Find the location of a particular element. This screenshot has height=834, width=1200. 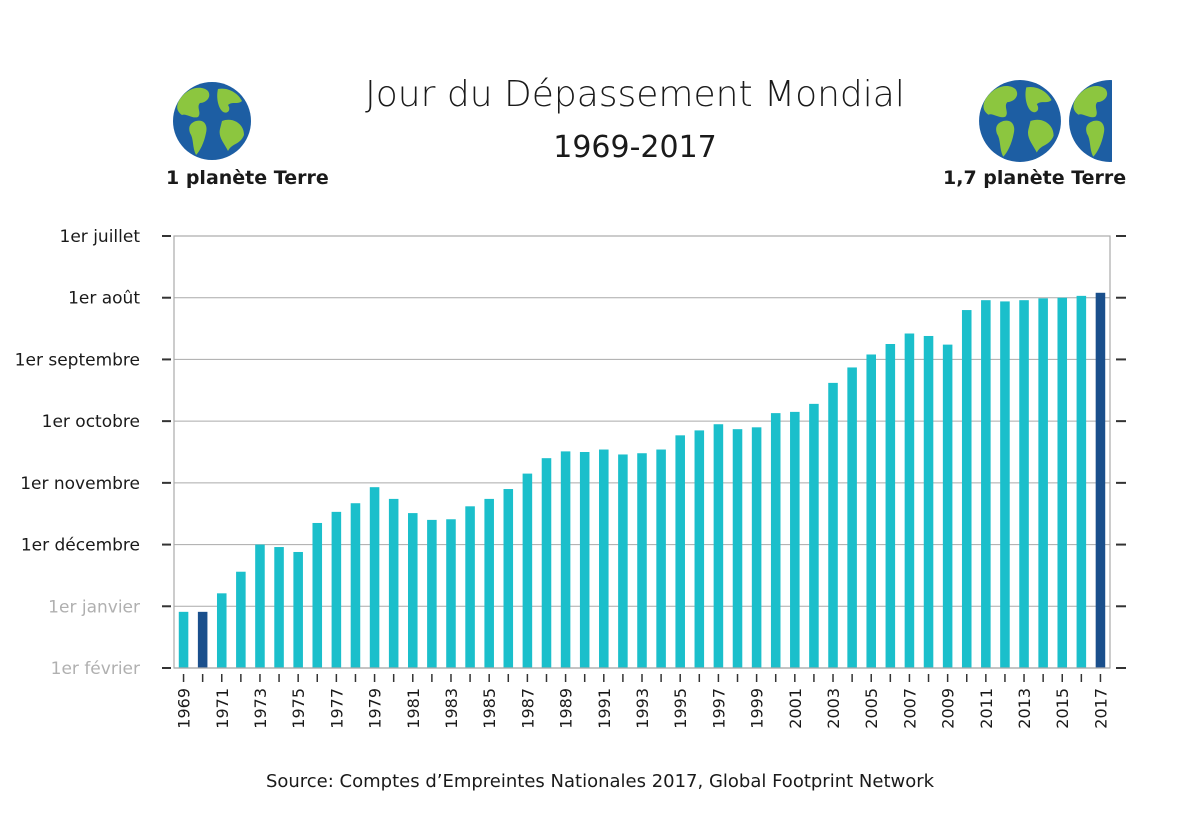

bar-1982 is located at coordinates (432, 593).